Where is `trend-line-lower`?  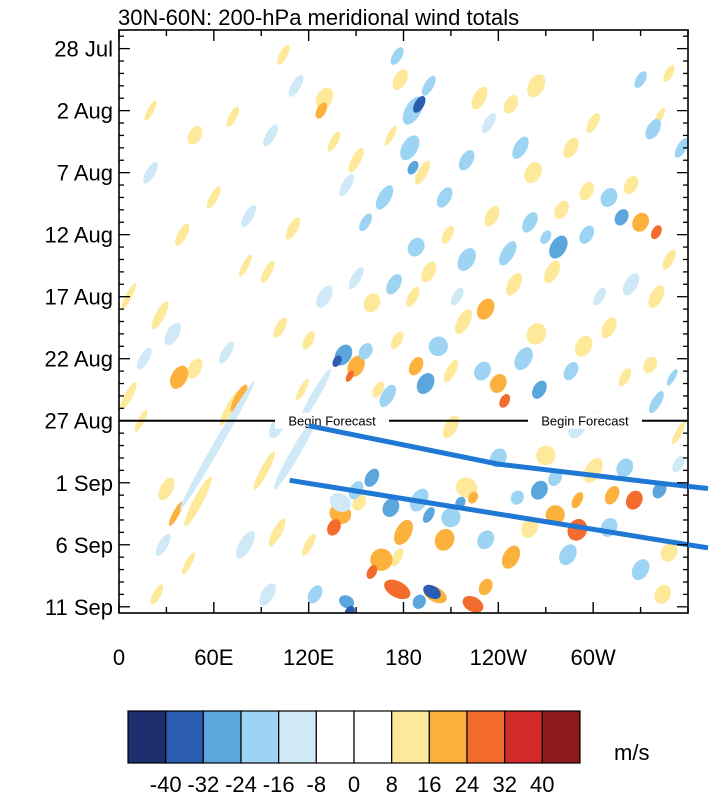 trend-line-lower is located at coordinates (488, 512).